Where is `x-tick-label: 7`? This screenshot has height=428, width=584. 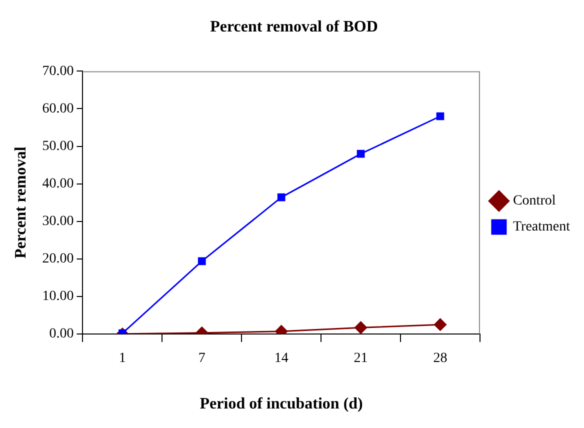
x-tick-label: 7 is located at coordinates (202, 358).